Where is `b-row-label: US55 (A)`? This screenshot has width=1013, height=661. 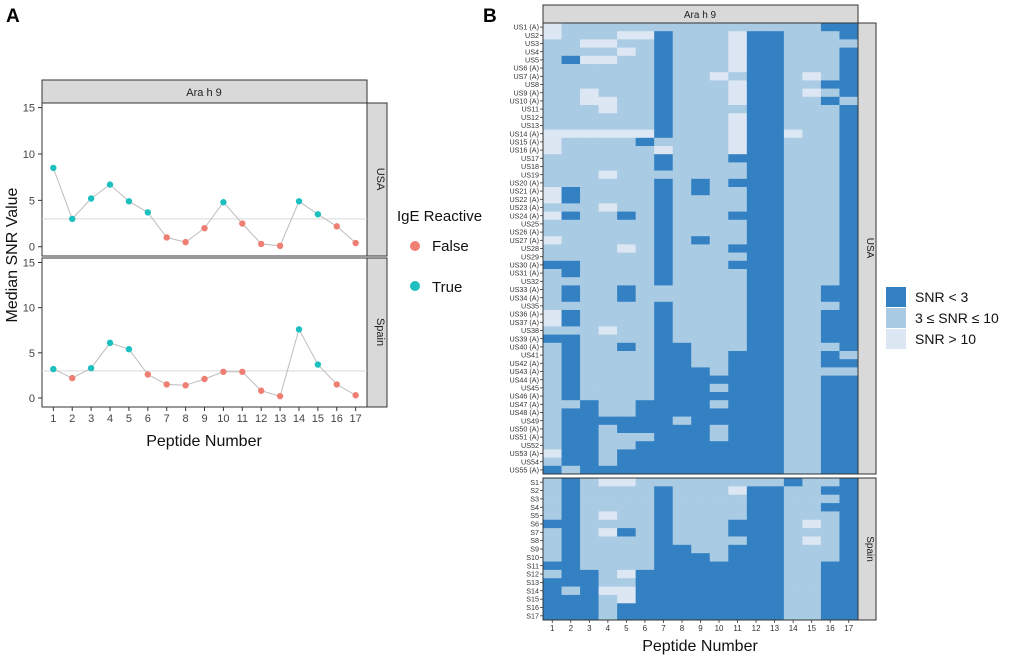
b-row-label: US55 (A) is located at coordinates (524, 470).